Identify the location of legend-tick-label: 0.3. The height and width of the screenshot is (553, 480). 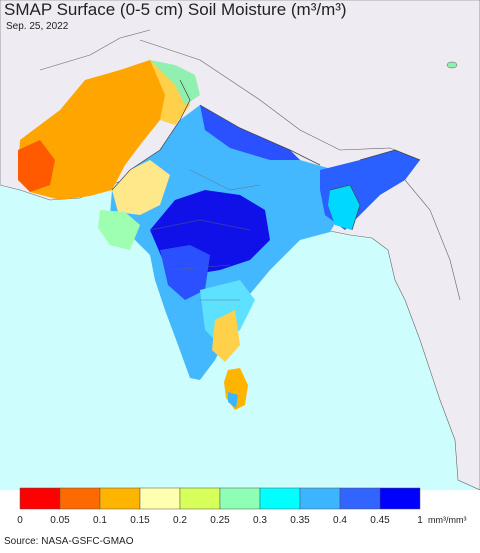
(260, 520).